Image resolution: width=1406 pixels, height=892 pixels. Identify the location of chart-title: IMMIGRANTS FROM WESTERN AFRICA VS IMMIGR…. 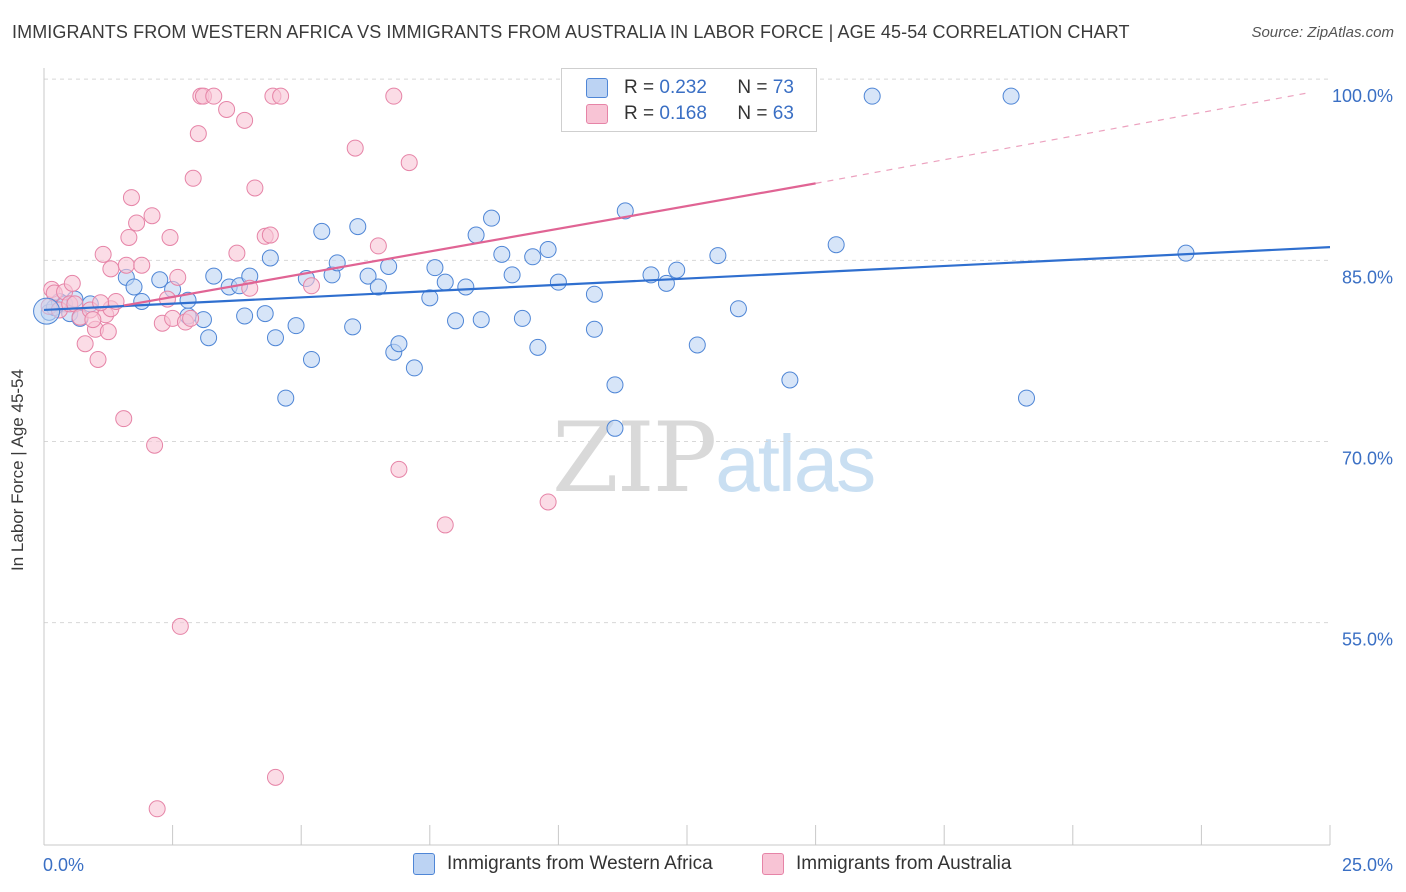
(571, 32).